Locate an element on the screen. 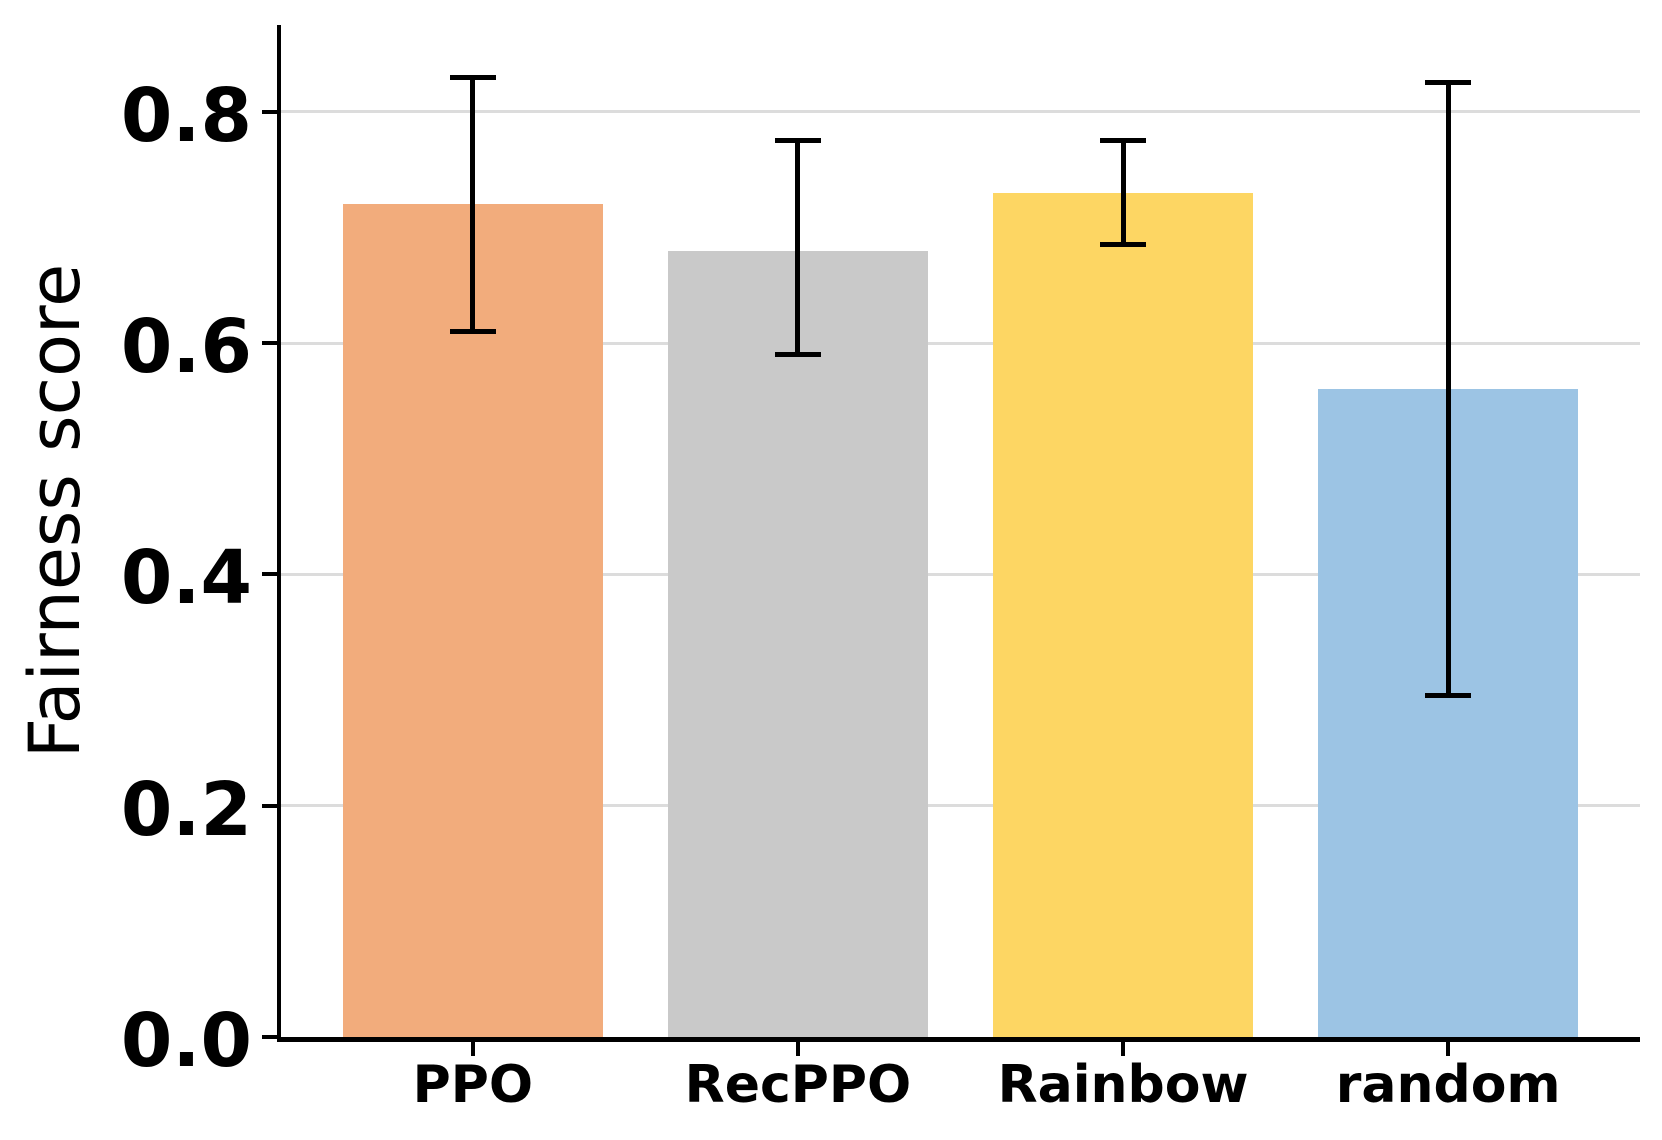  y-tick-label: 0.0 is located at coordinates (186, 1041).